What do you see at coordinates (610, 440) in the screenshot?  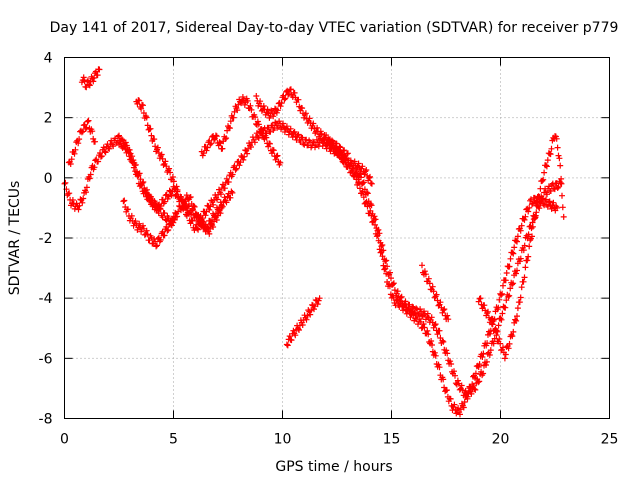 I see `x-tick-label: 25` at bounding box center [610, 440].